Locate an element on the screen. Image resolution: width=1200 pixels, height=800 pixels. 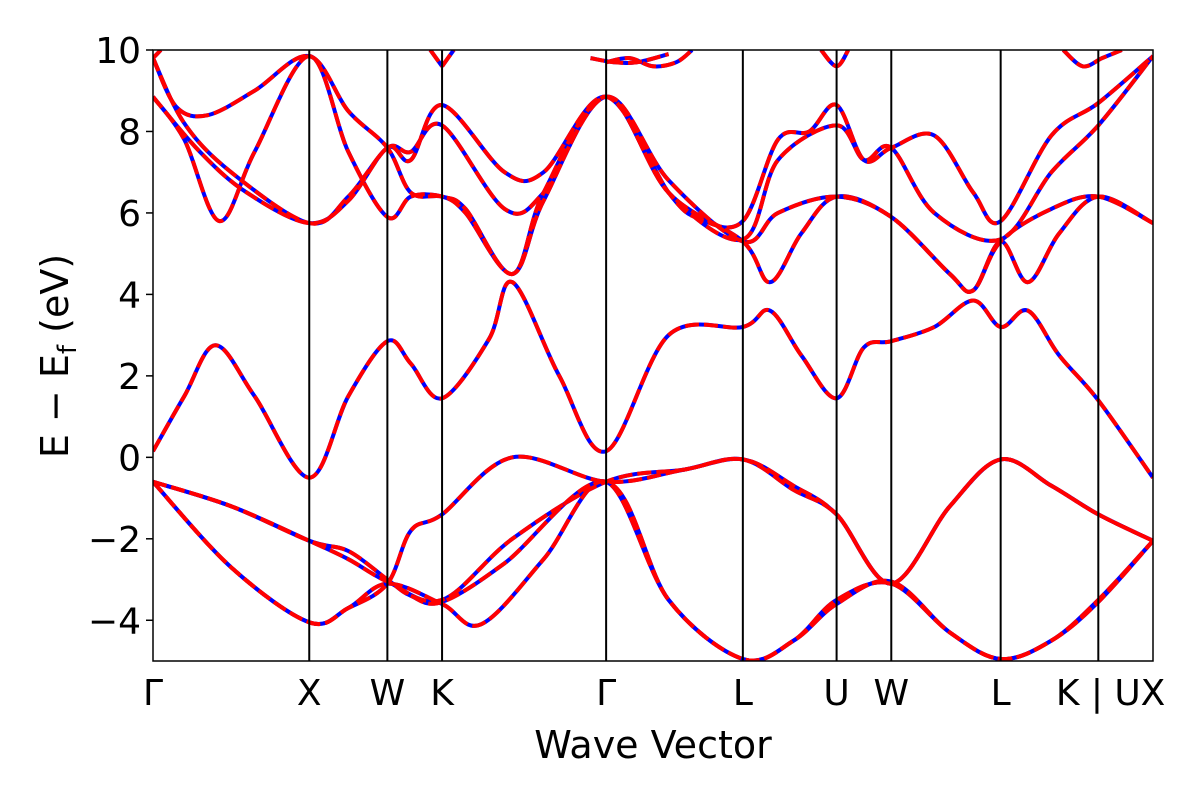
y-tick-label-5: 4 is located at coordinates (129, 295).